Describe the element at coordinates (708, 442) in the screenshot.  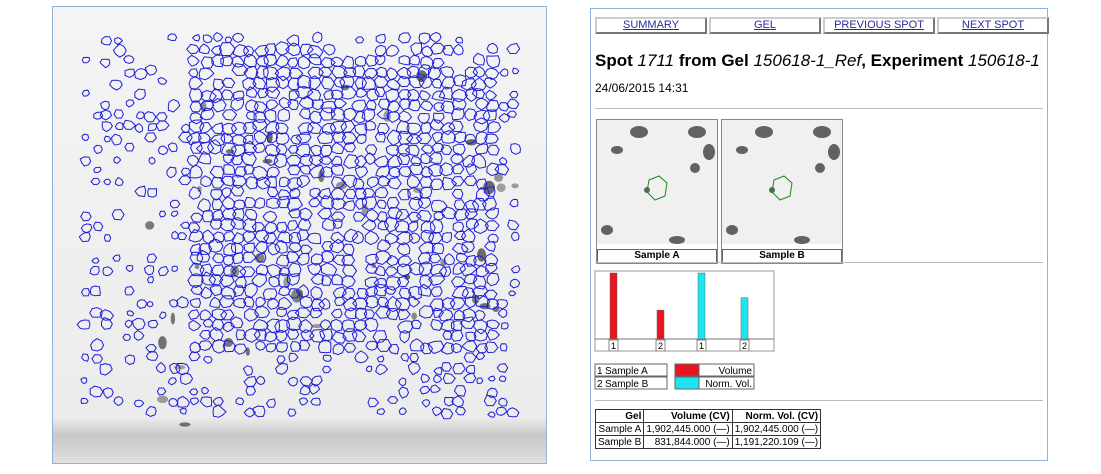
I see `table-row: Sample B 831,844.000 (—) 1,191,220.109 (—)` at that location.